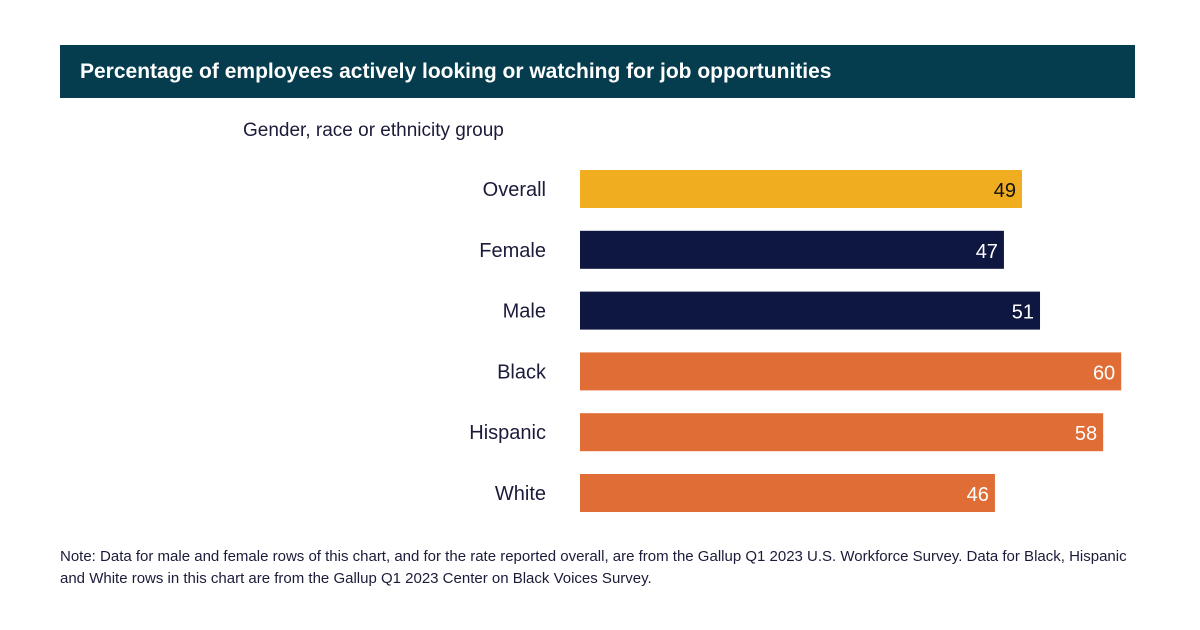 This screenshot has width=1200, height=630. I want to click on data-label: 46, so click(978, 495).